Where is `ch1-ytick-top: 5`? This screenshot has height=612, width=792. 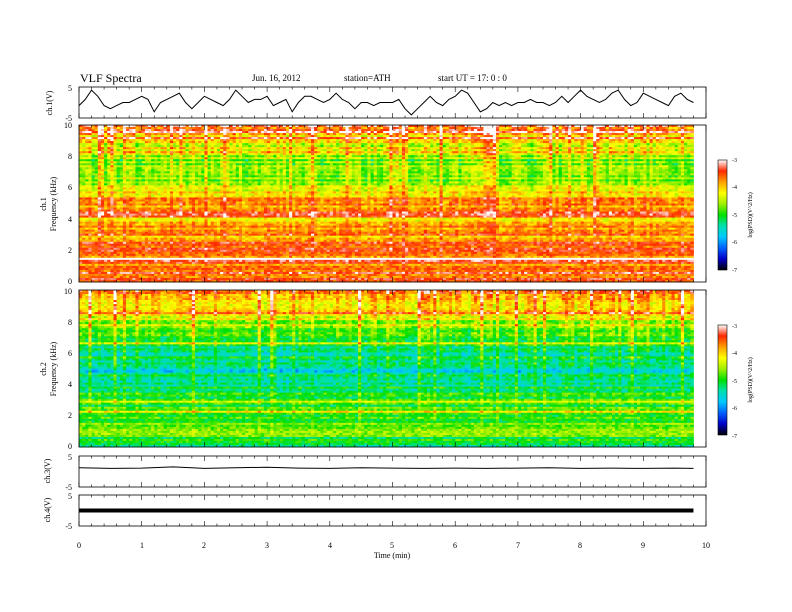 ch1-ytick-top: 5 is located at coordinates (70, 88).